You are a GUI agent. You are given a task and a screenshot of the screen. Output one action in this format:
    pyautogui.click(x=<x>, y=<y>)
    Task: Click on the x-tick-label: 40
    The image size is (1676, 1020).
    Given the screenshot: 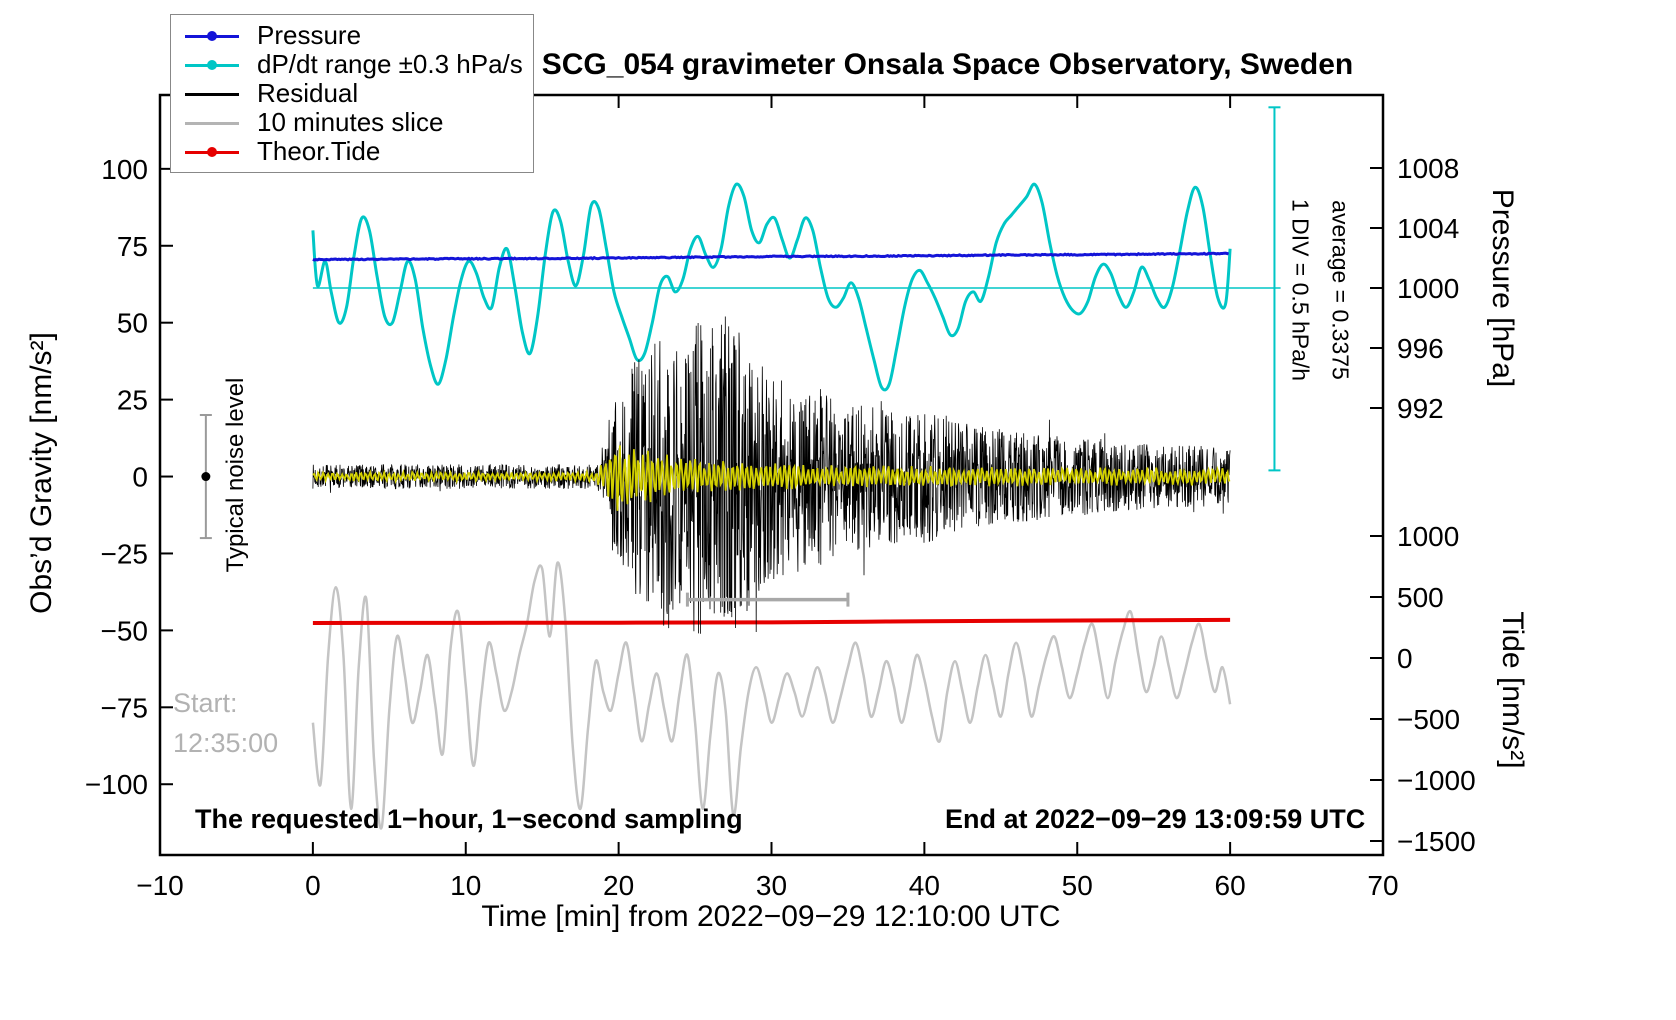 What is the action you would take?
    pyautogui.click(x=924, y=885)
    